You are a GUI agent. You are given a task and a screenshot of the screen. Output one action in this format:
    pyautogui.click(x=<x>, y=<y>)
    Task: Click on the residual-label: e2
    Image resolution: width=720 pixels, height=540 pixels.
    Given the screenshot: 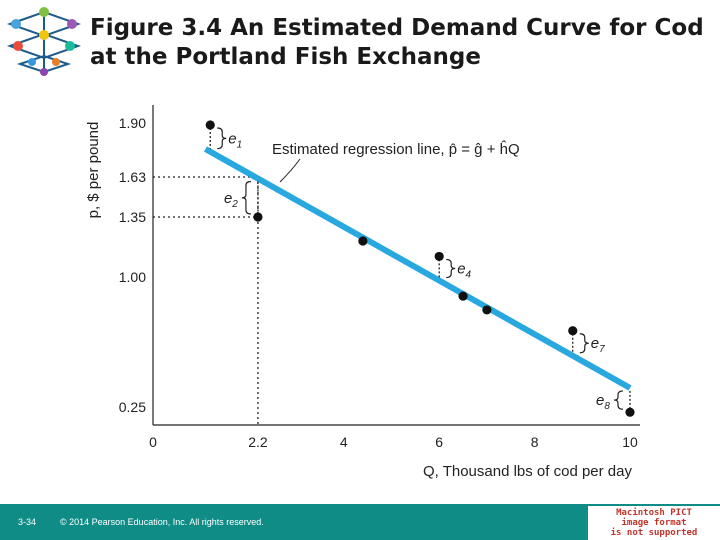 What is the action you would take?
    pyautogui.click(x=231, y=200)
    